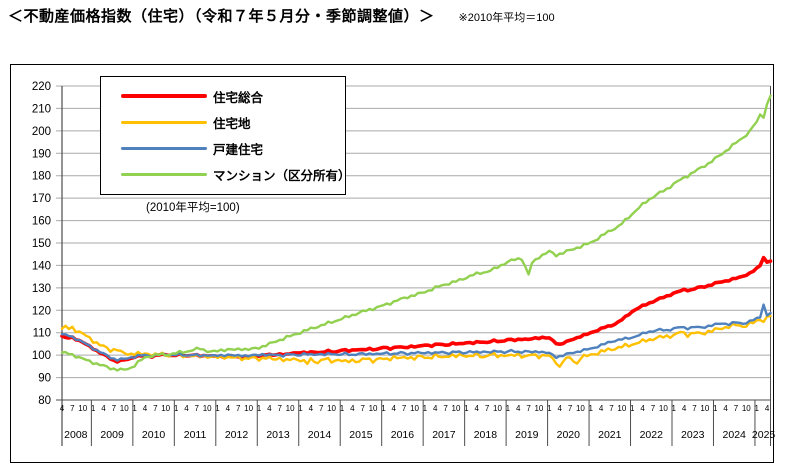  What do you see at coordinates (41, 222) in the screenshot?
I see `y-axis-label: 160` at bounding box center [41, 222].